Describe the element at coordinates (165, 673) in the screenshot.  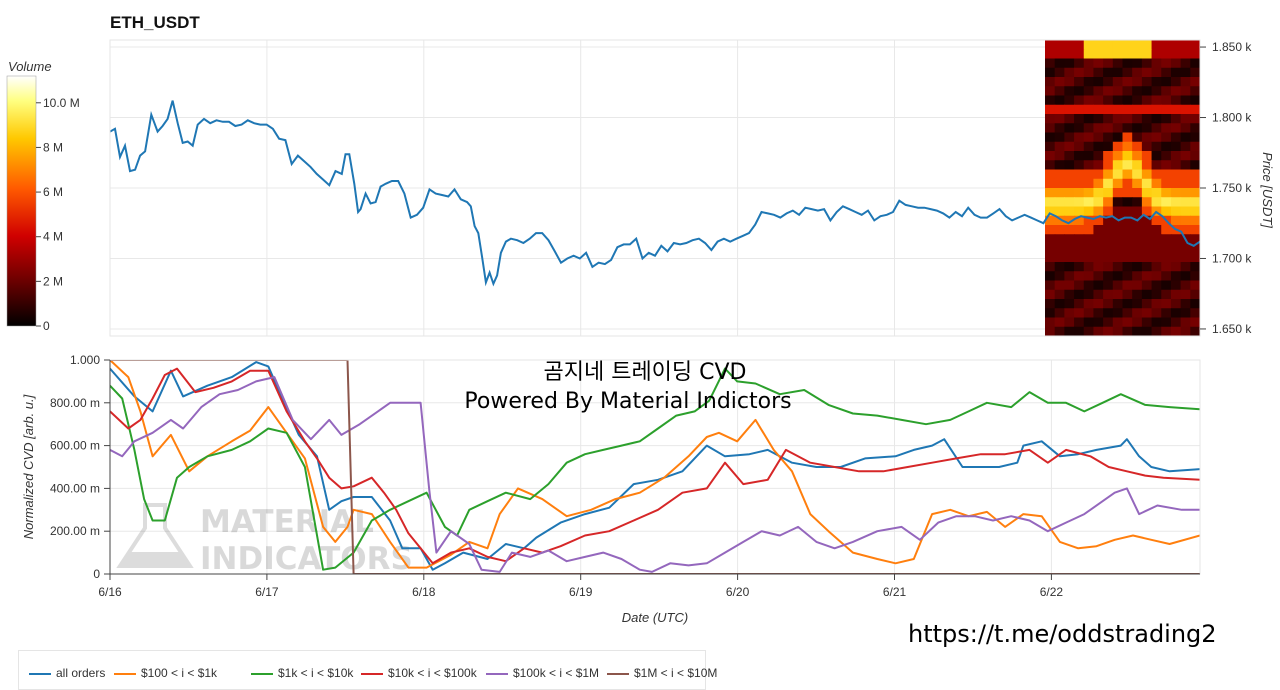
I see `legend-item: $100 < i < $1k` at that location.